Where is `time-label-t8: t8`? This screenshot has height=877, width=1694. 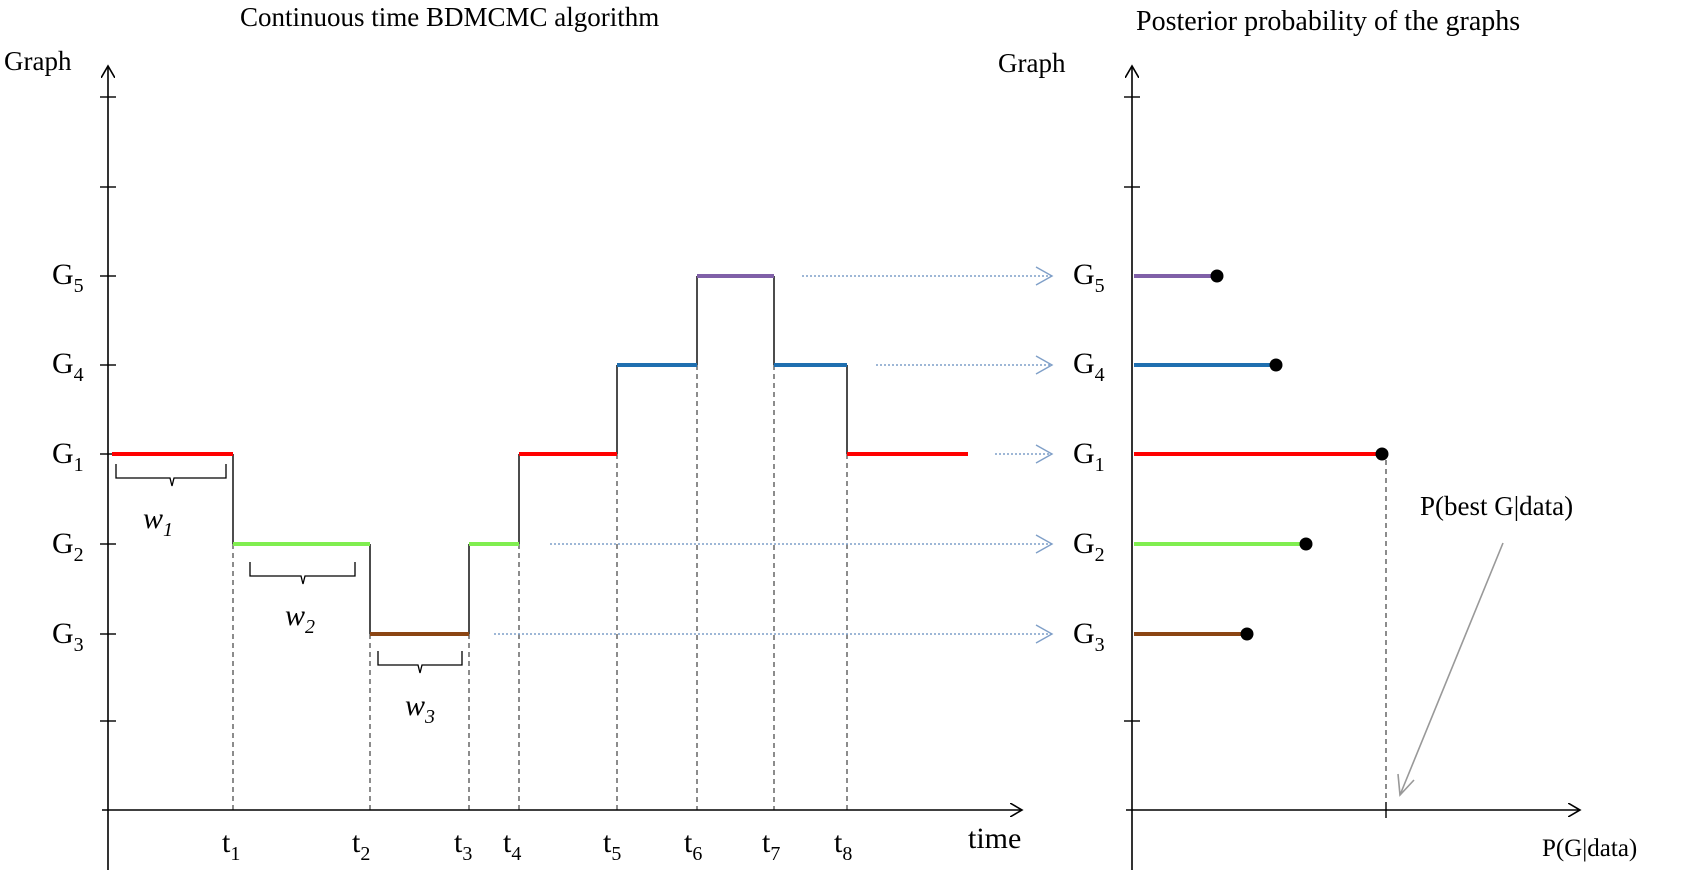
time-label-t8: t8 is located at coordinates (843, 845).